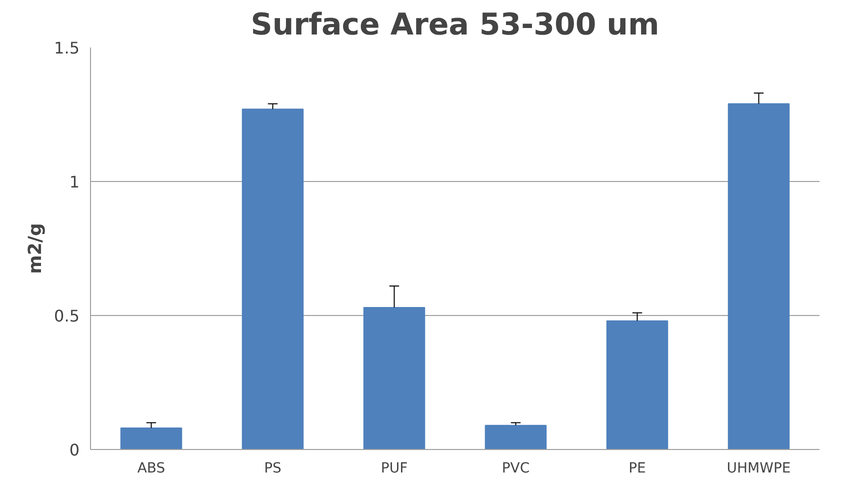 This screenshot has width=851, height=481. What do you see at coordinates (74, 450) in the screenshot?
I see `y-tick-label: 0` at bounding box center [74, 450].